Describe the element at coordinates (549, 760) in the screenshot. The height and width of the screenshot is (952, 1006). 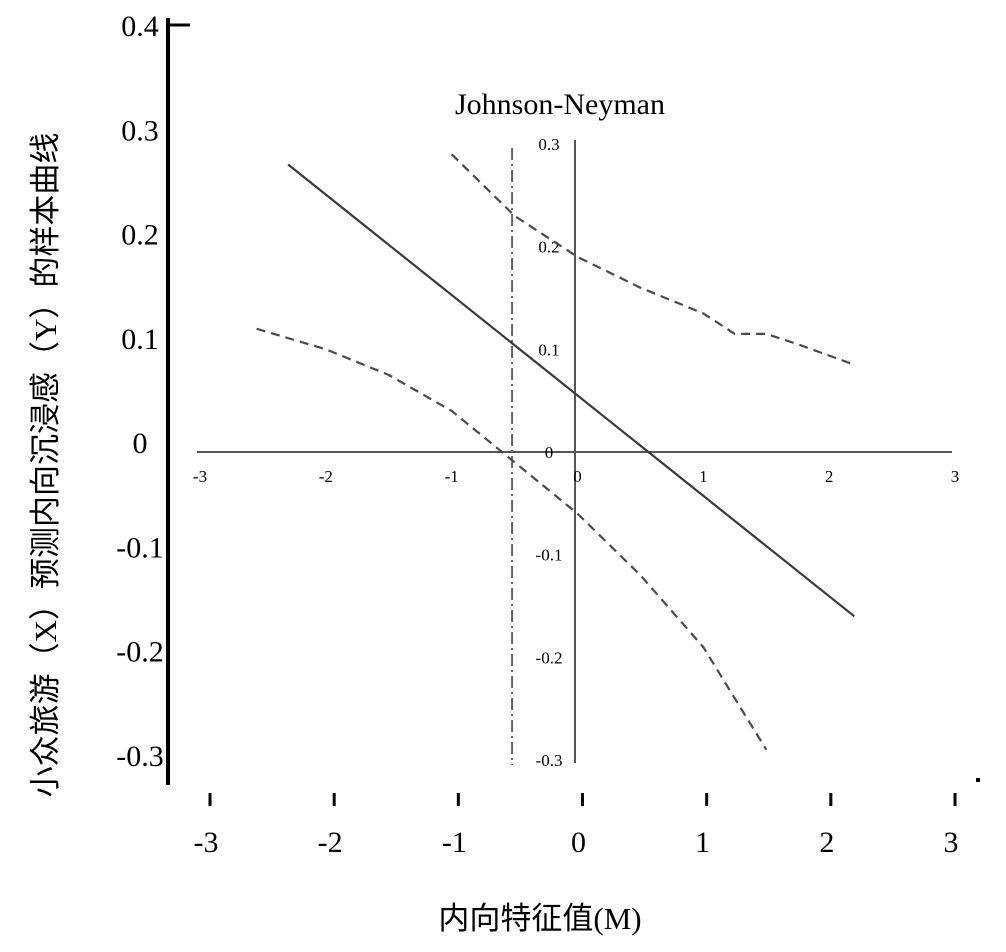
I see `inner-y-tick-label: -0.3` at that location.